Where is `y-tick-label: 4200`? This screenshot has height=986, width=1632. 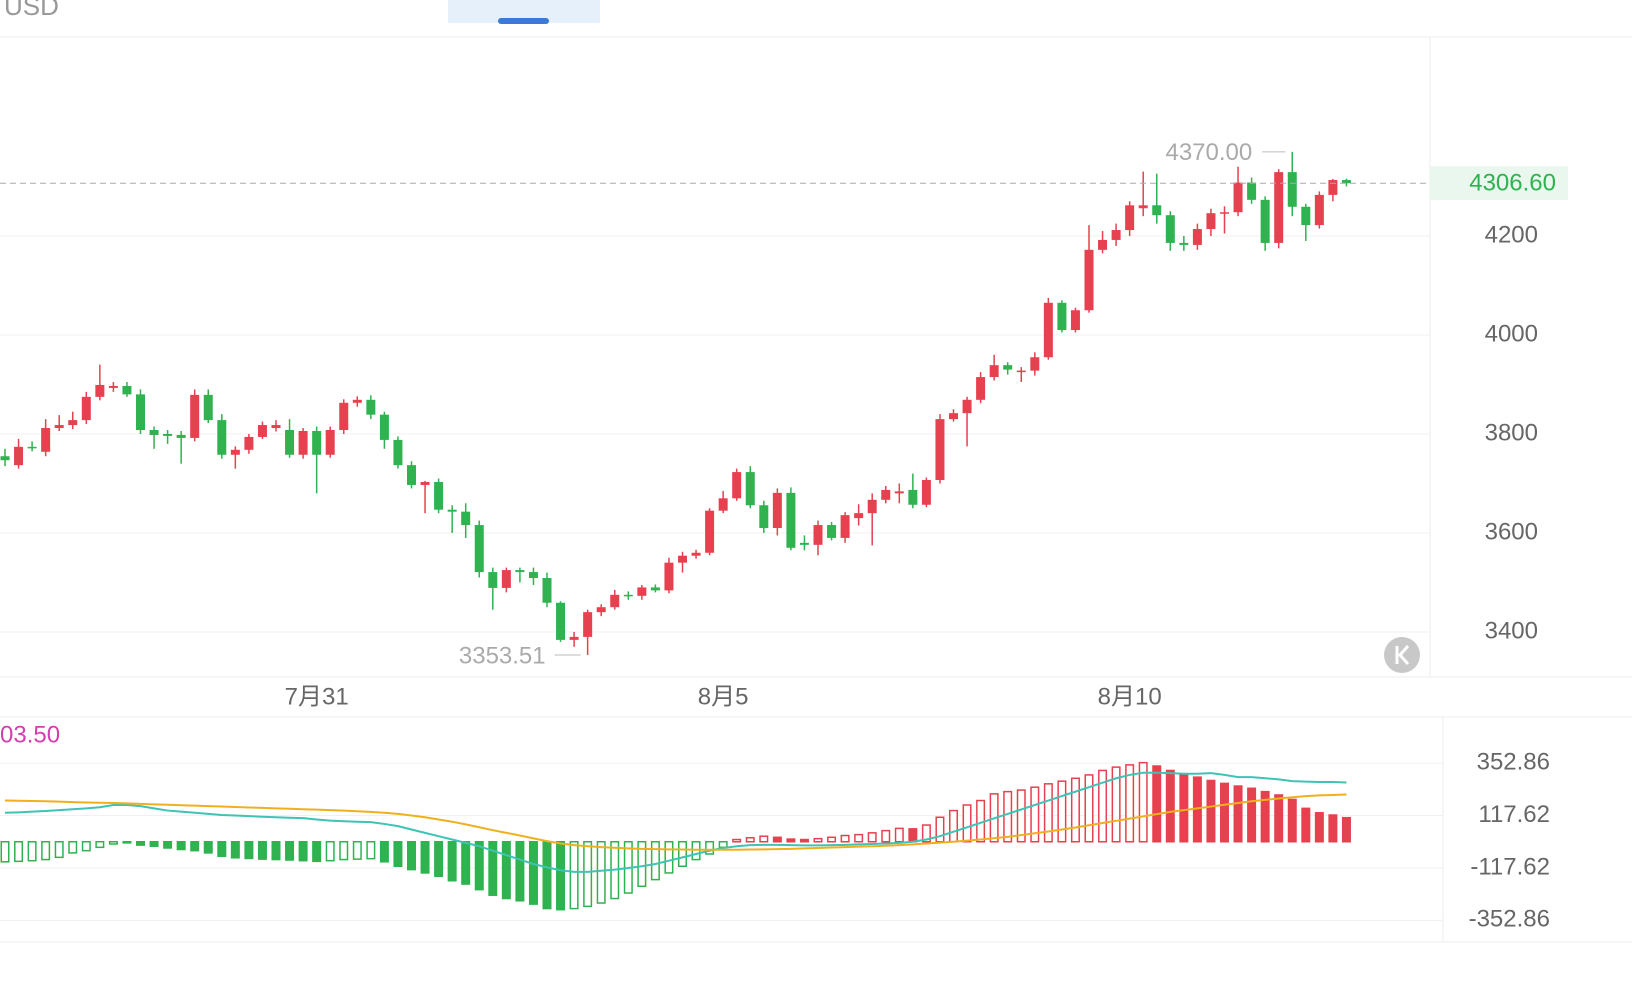 y-tick-label: 4200 is located at coordinates (1511, 234).